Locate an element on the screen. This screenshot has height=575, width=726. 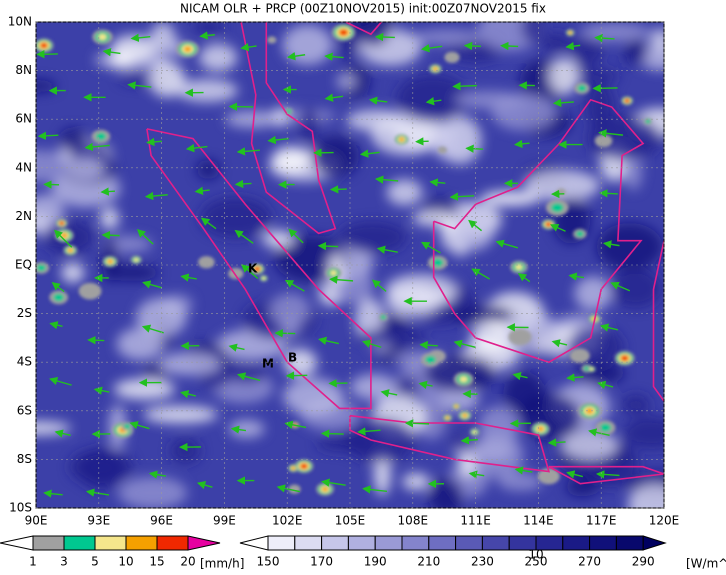
x-tick-label: 96E is located at coordinates (161, 521).